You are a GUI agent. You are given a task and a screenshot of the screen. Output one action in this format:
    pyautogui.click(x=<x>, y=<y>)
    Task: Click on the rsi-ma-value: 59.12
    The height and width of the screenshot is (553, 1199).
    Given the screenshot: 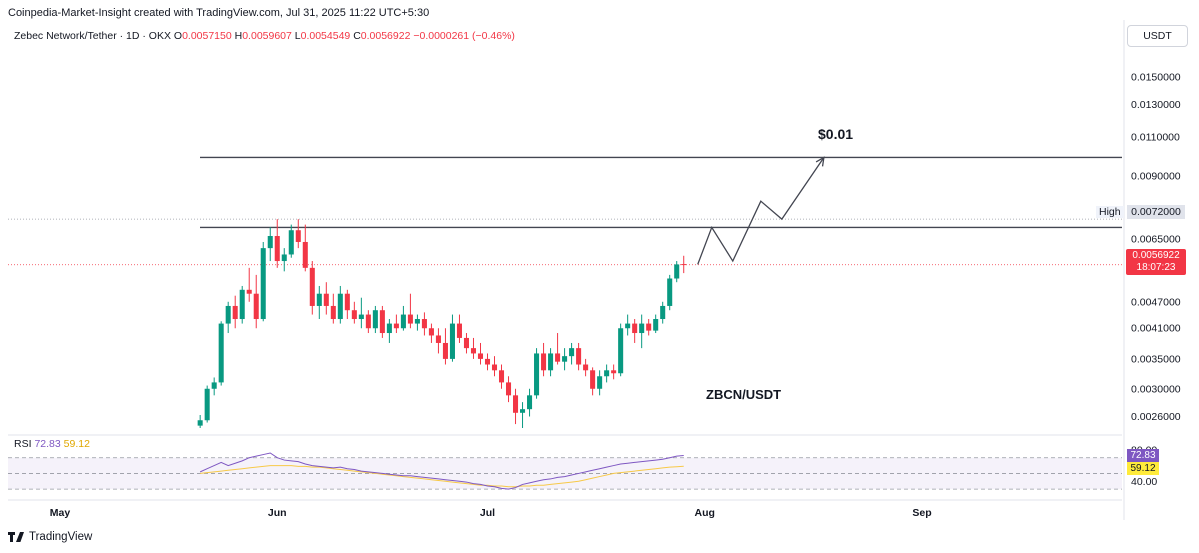 What is the action you would take?
    pyautogui.click(x=76, y=444)
    